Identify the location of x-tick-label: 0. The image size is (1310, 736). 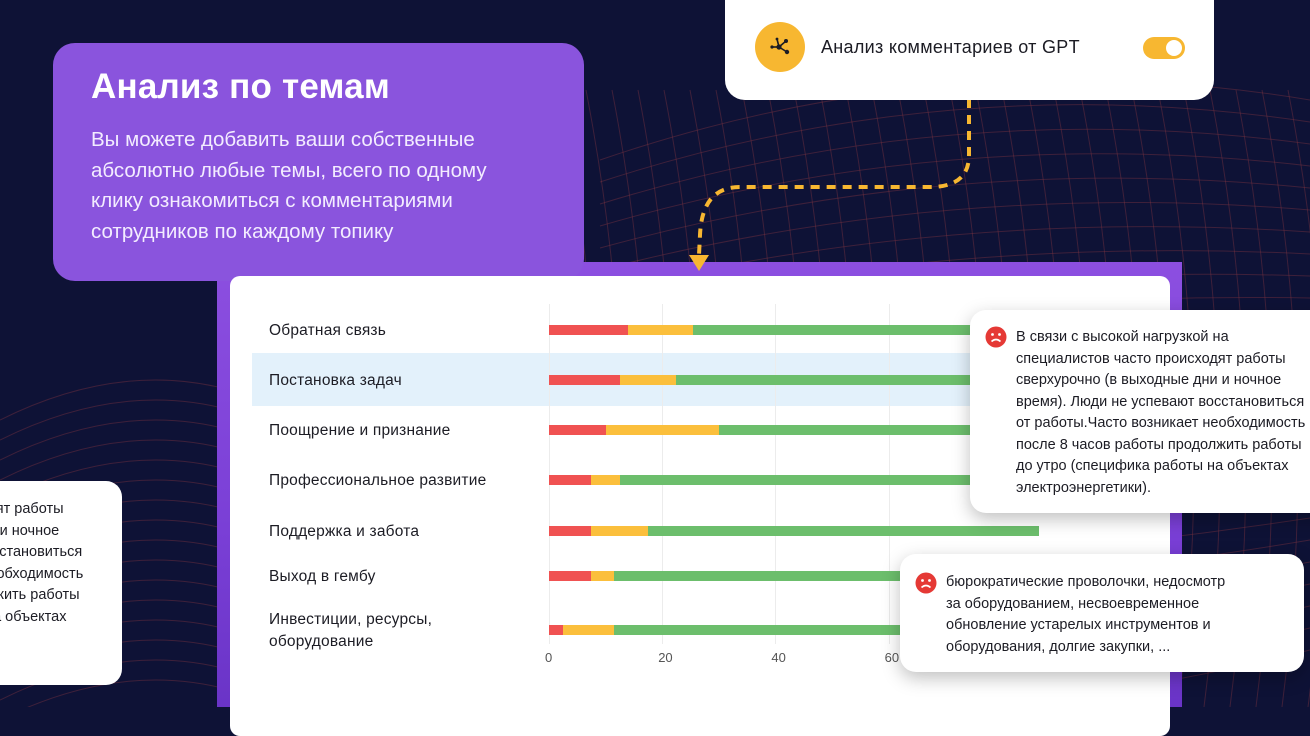
(549, 657).